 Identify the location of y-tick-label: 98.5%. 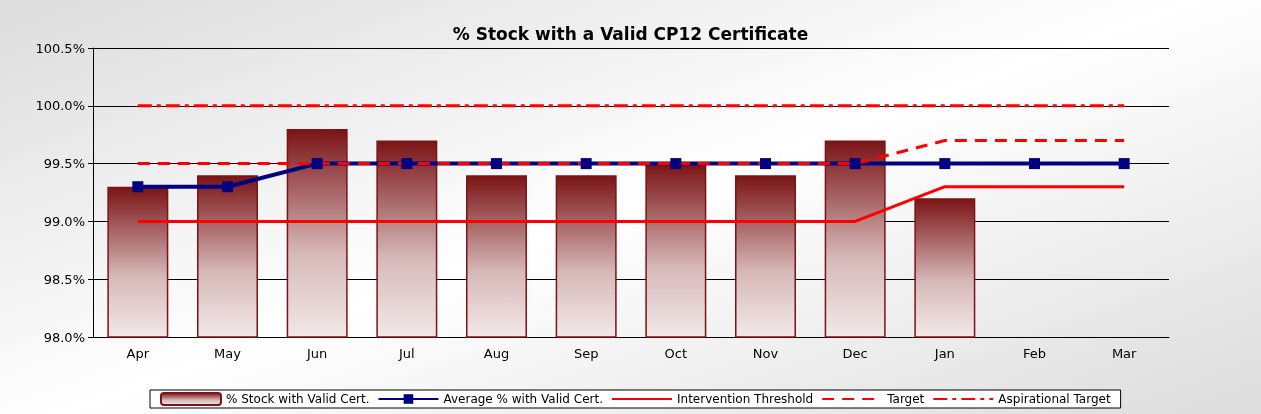
(64, 279).